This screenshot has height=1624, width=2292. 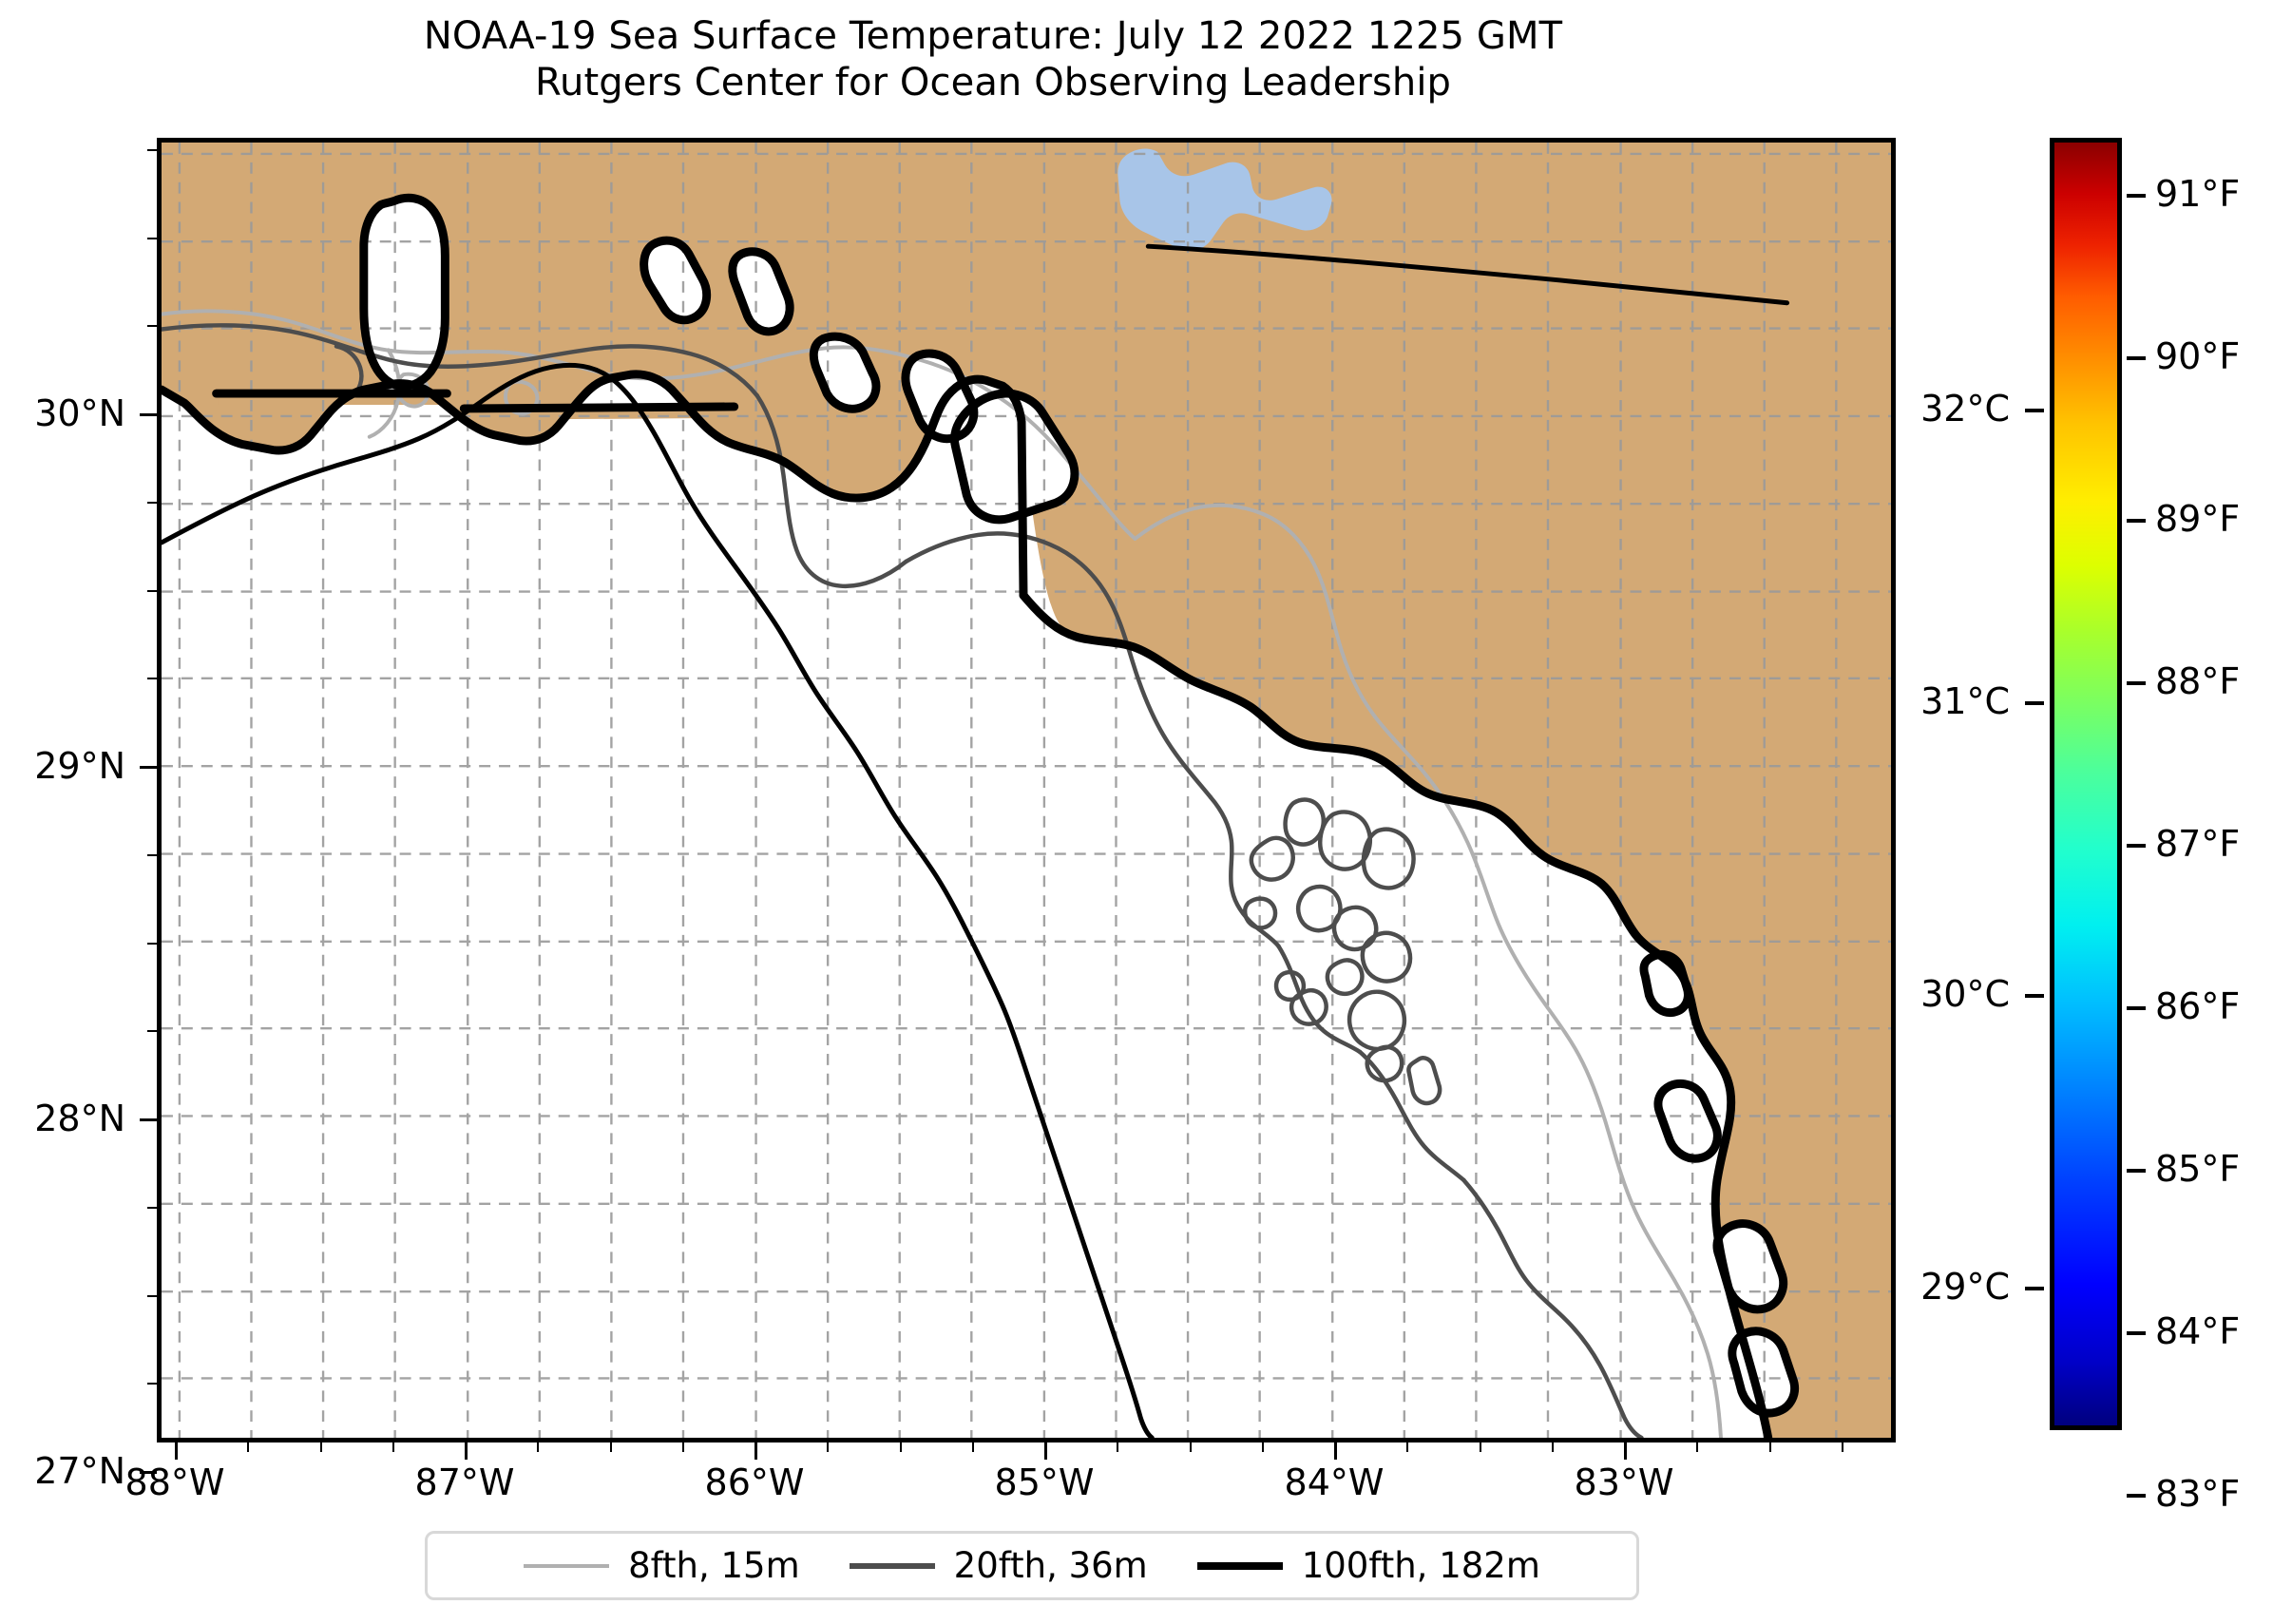 I want to click on colorbar-label-f: 85°F, so click(x=2198, y=1169).